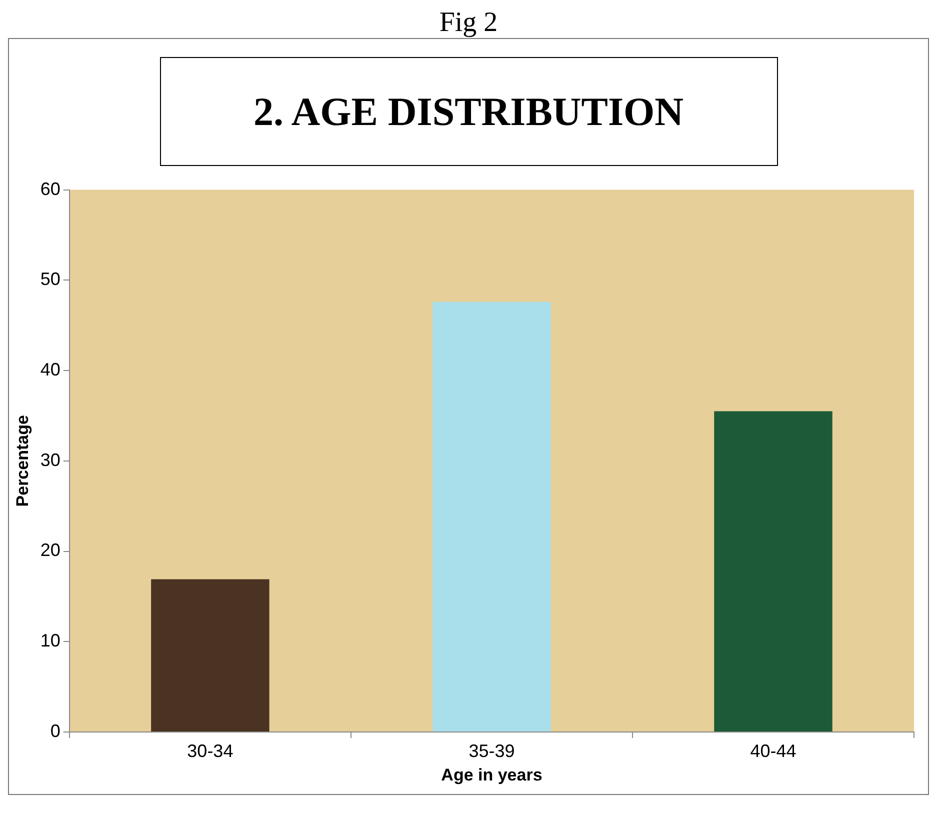 Image resolution: width=939 pixels, height=834 pixels. What do you see at coordinates (55, 730) in the screenshot?
I see `y-tick-label: 0` at bounding box center [55, 730].